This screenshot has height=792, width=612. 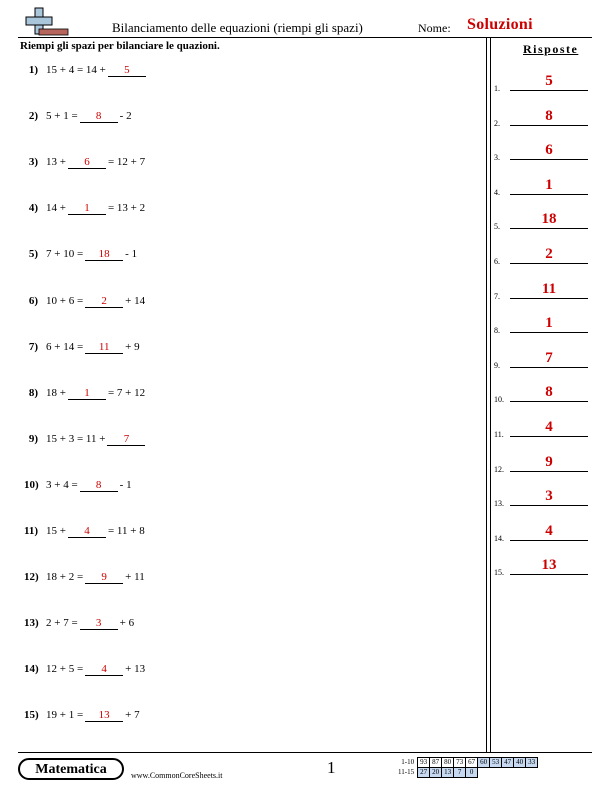 I want to click on equation-left: 7 + 10 =, so click(x=65, y=254).